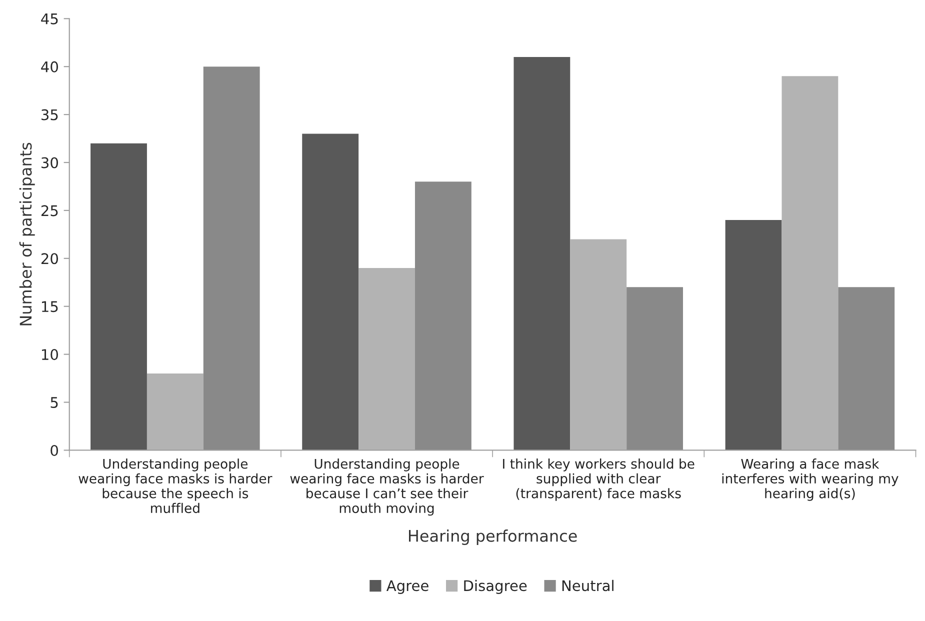  What do you see at coordinates (598, 479) in the screenshot?
I see `x-tick-label: I think key workers should be supplied with clear (transparent) face masks` at bounding box center [598, 479].